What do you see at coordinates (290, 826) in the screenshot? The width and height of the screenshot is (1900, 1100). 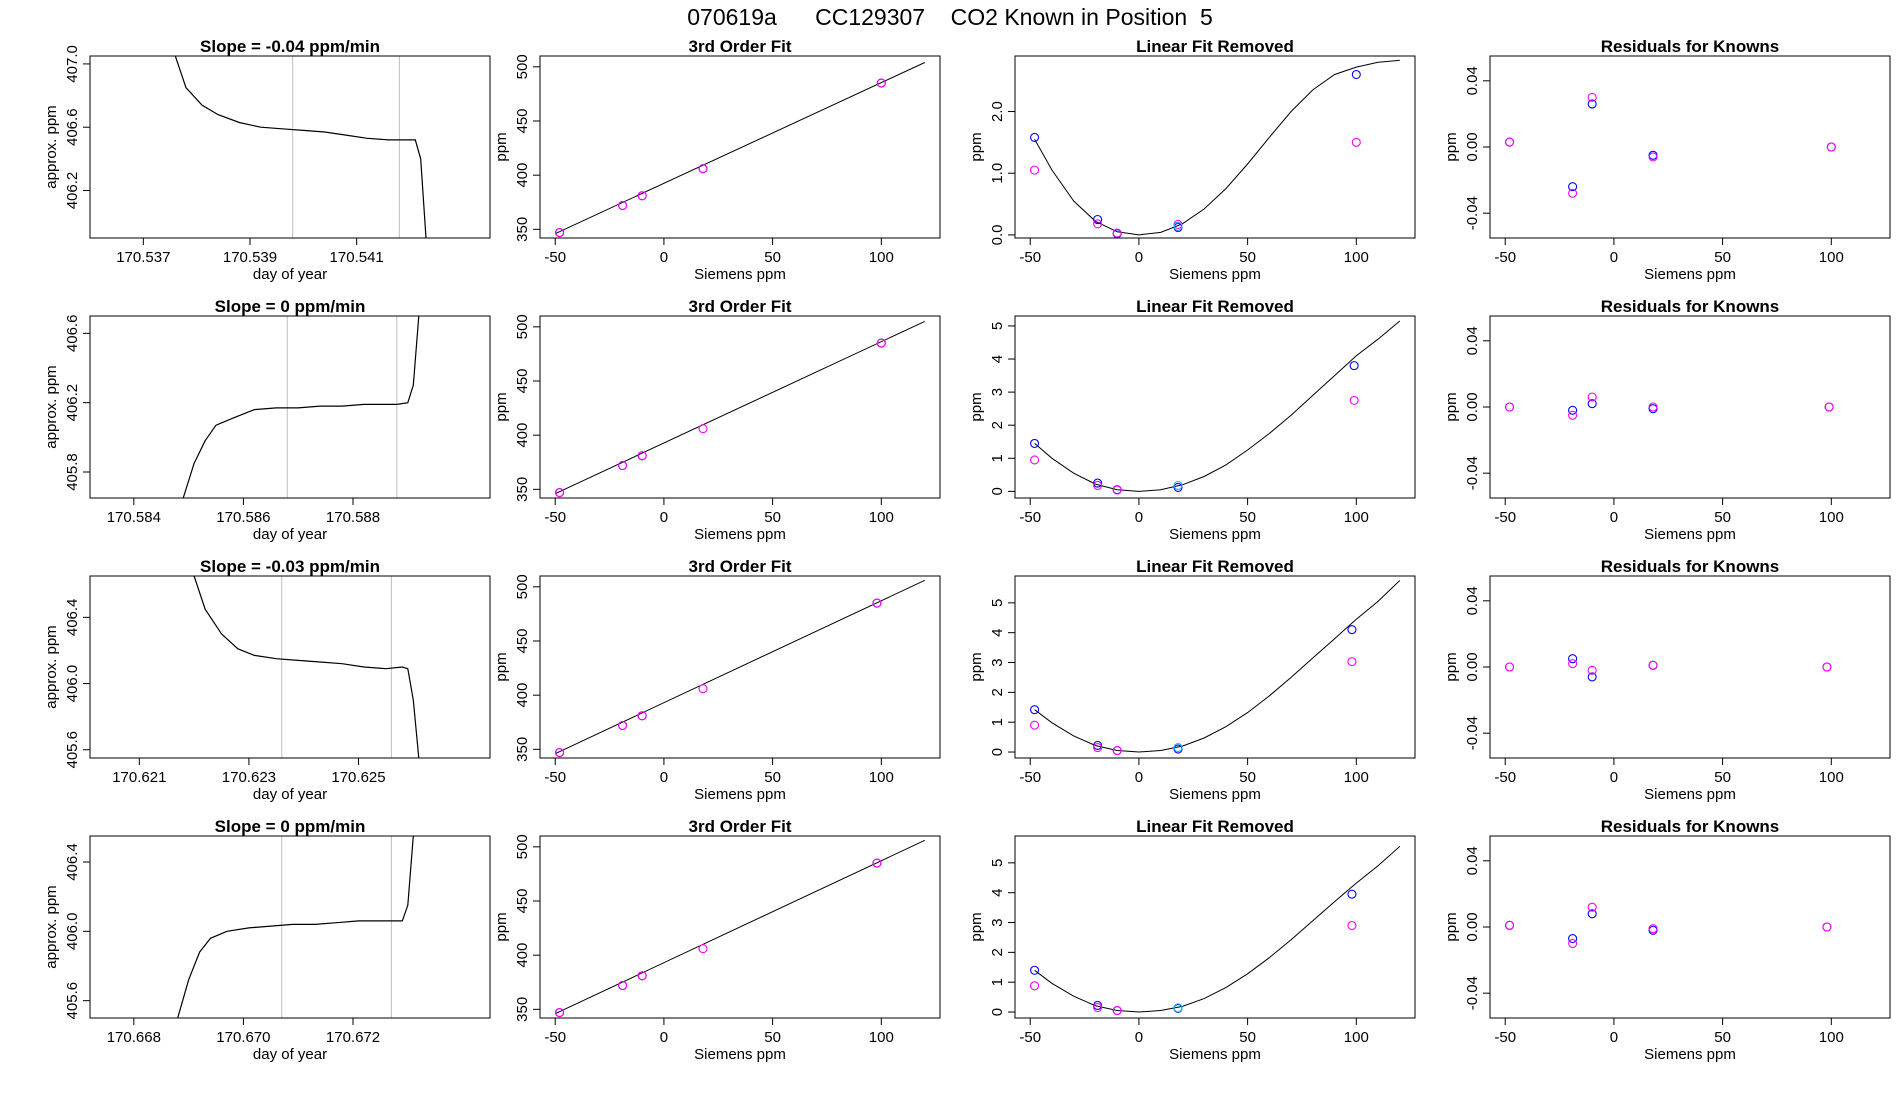 I see `panel-title: Slope = 0 ppm/min` at bounding box center [290, 826].